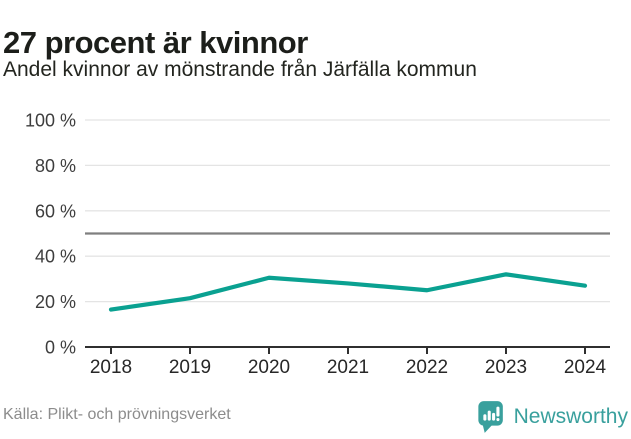 This screenshot has height=439, width=631. What do you see at coordinates (55, 166) in the screenshot?
I see `y-tick-label: 80 %` at bounding box center [55, 166].